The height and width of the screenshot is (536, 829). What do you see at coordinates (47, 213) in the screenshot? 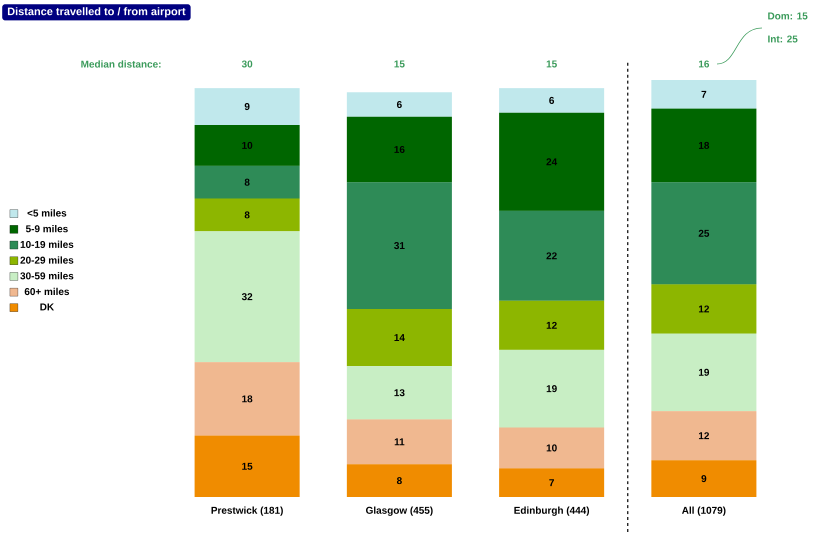
I see `legend-label: <5 miles` at bounding box center [47, 213].